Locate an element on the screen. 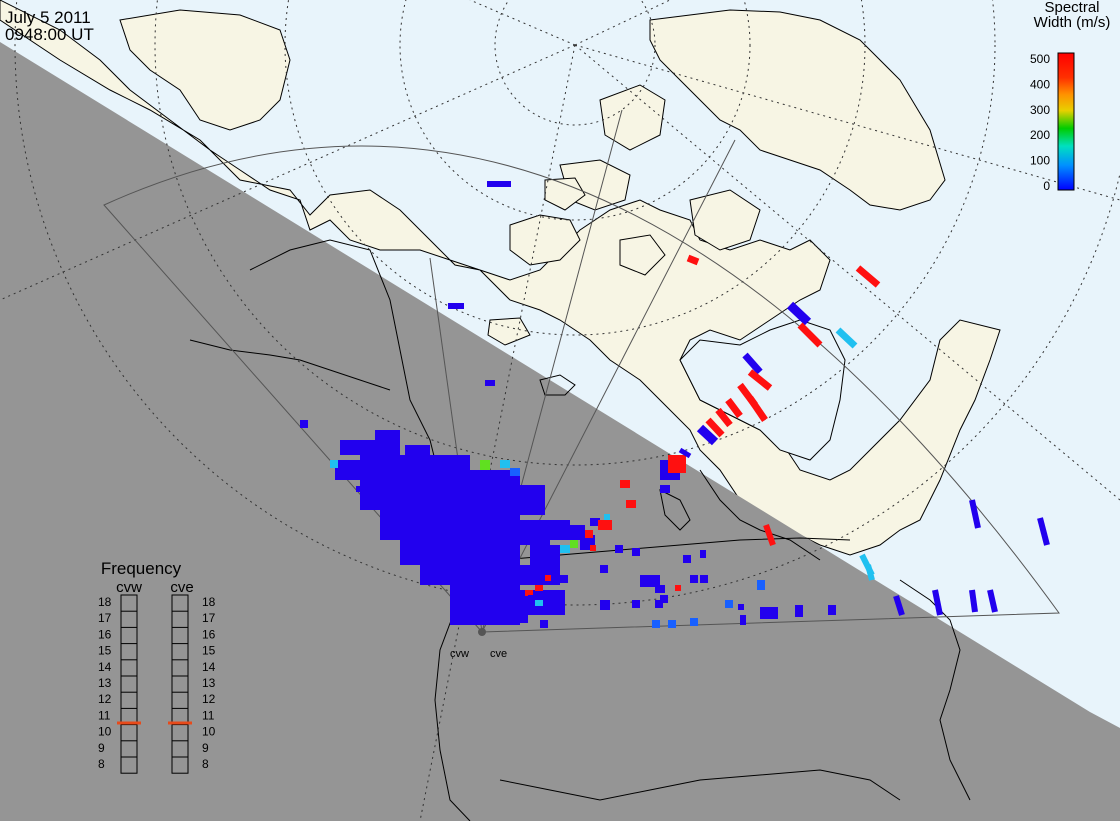  frequency-tick-label: 16 is located at coordinates (105, 634).